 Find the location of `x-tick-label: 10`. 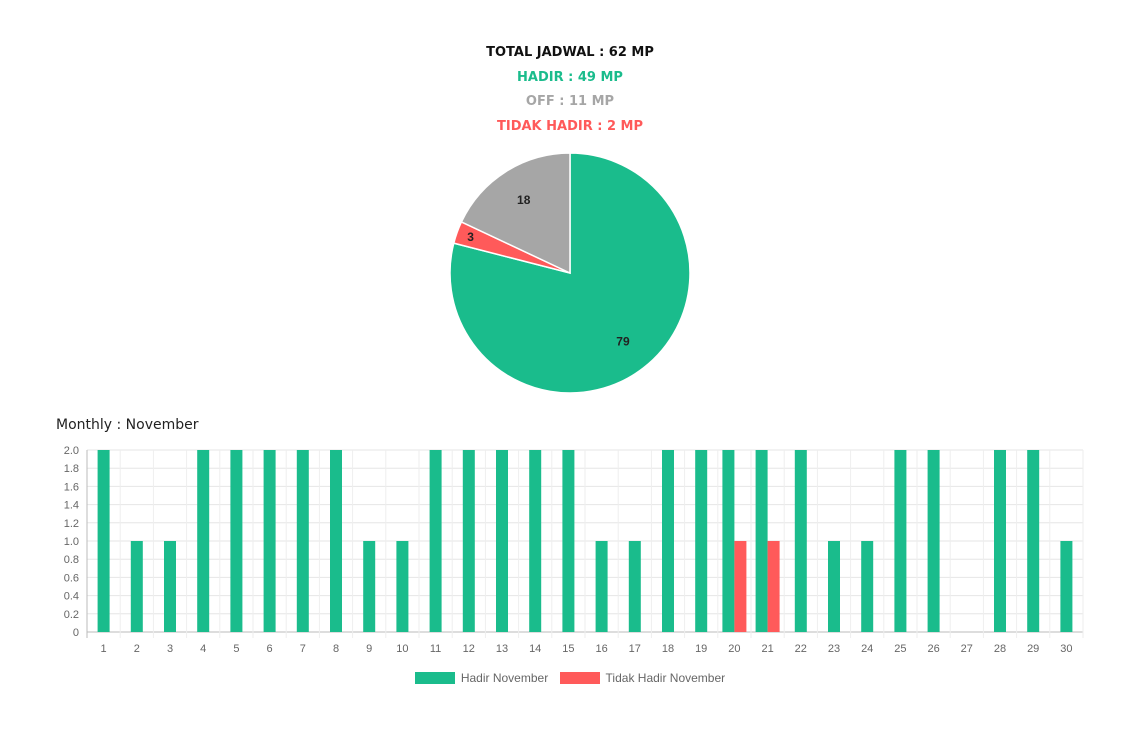

x-tick-label: 10 is located at coordinates (402, 649).